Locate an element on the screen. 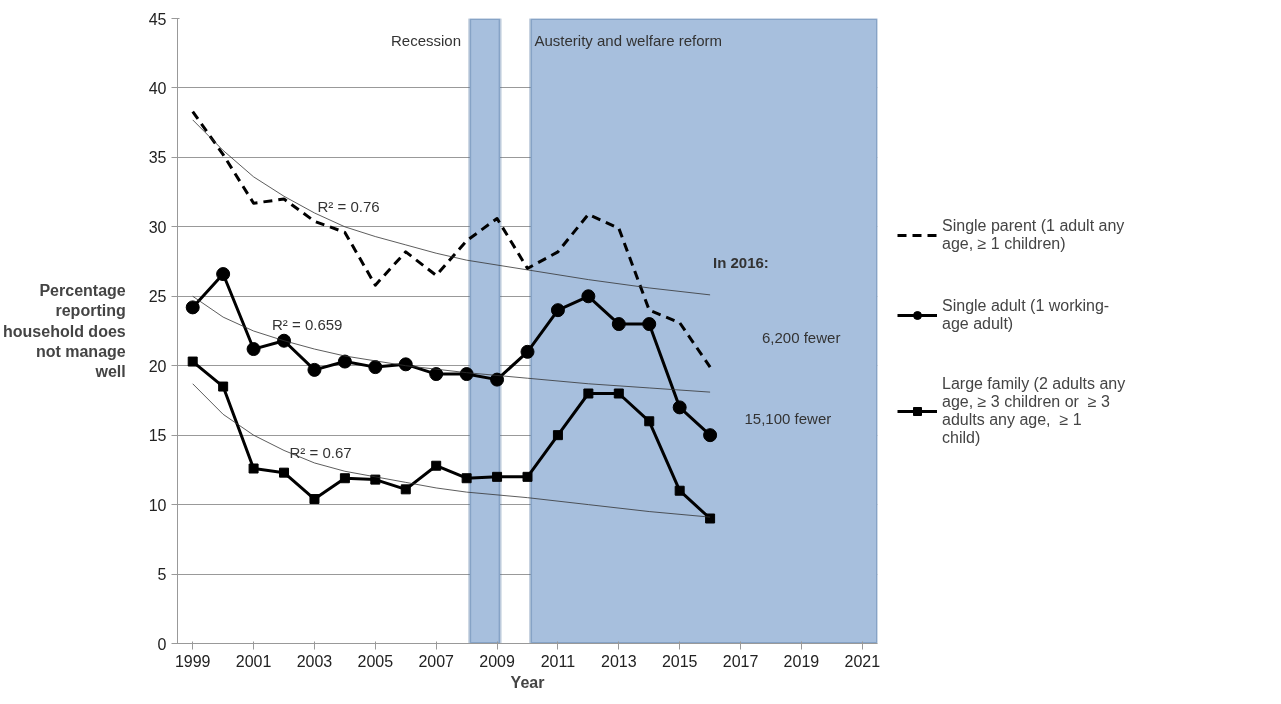  annotation: Recession is located at coordinates (426, 40).